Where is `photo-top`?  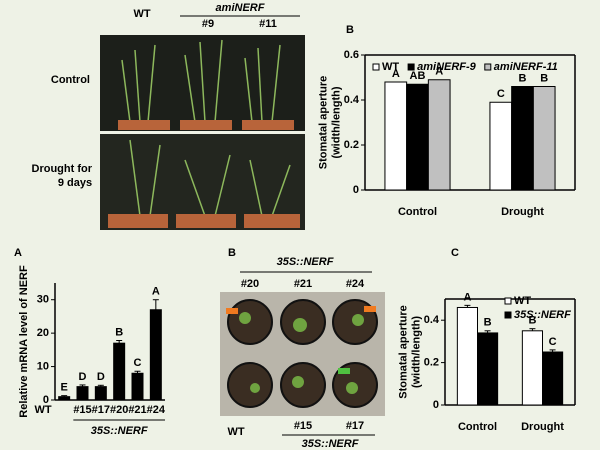 photo-top is located at coordinates (202, 132).